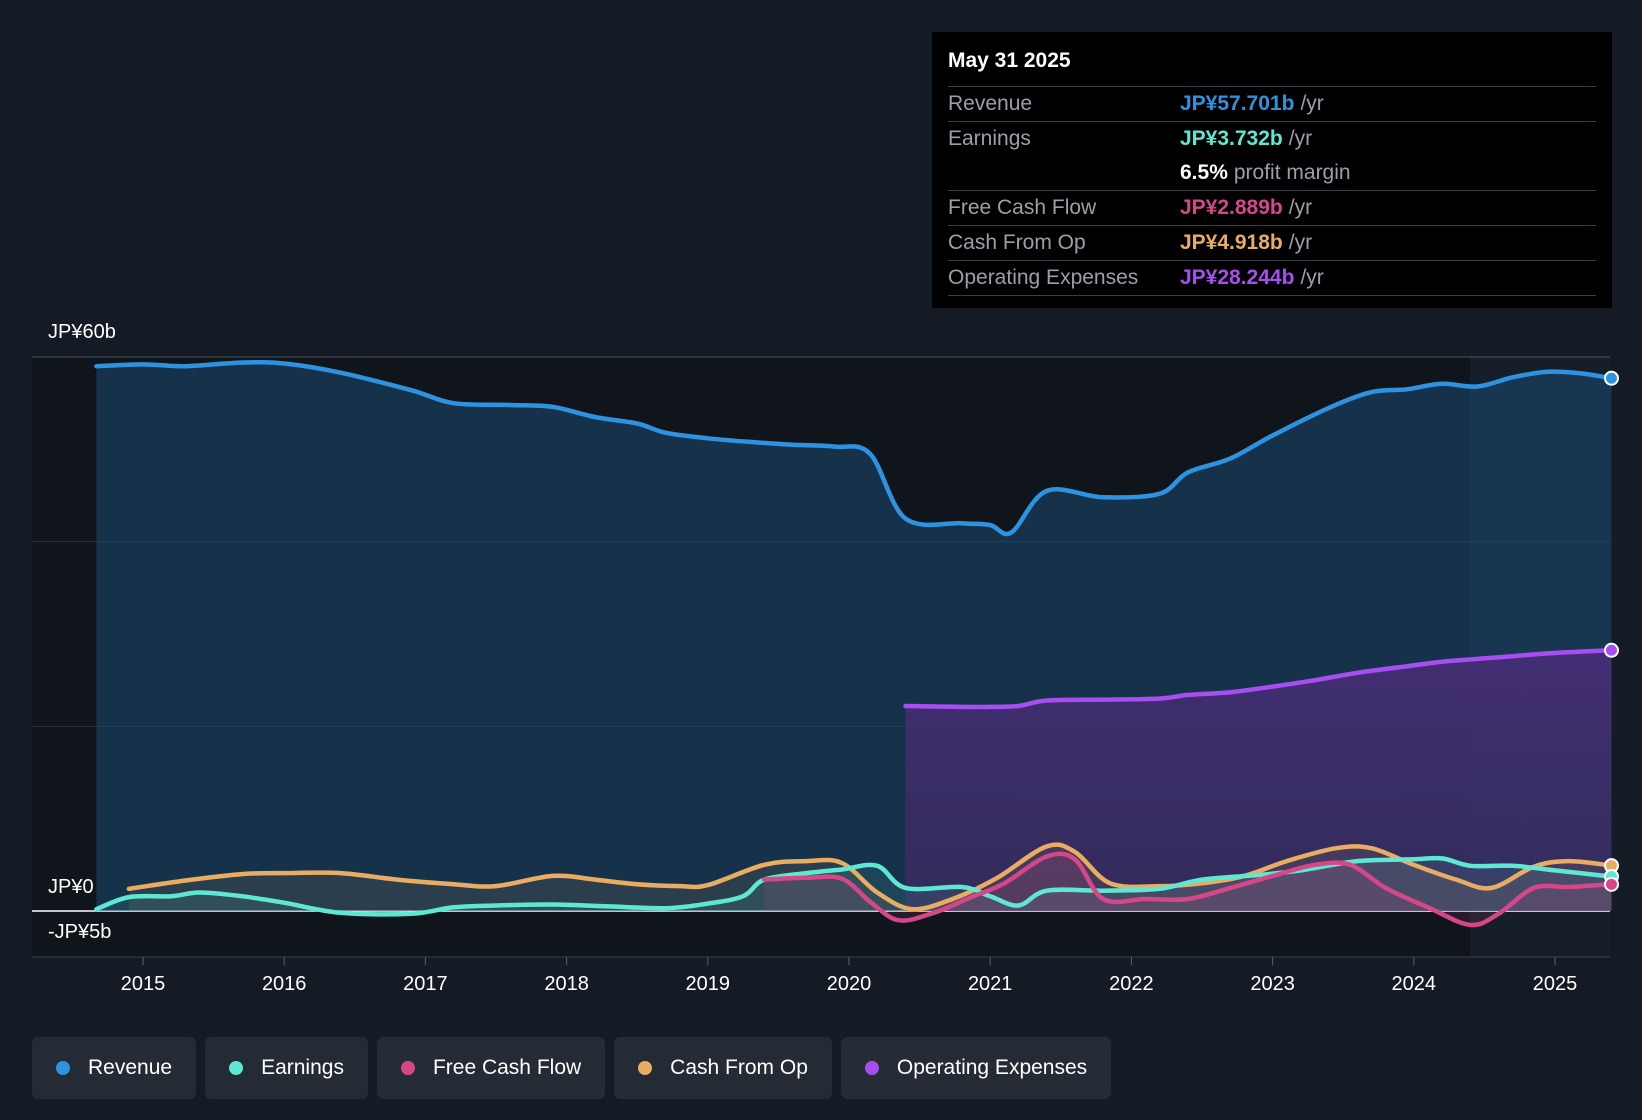 The image size is (1642, 1120). I want to click on cash-from-op-area, so click(870, 877).